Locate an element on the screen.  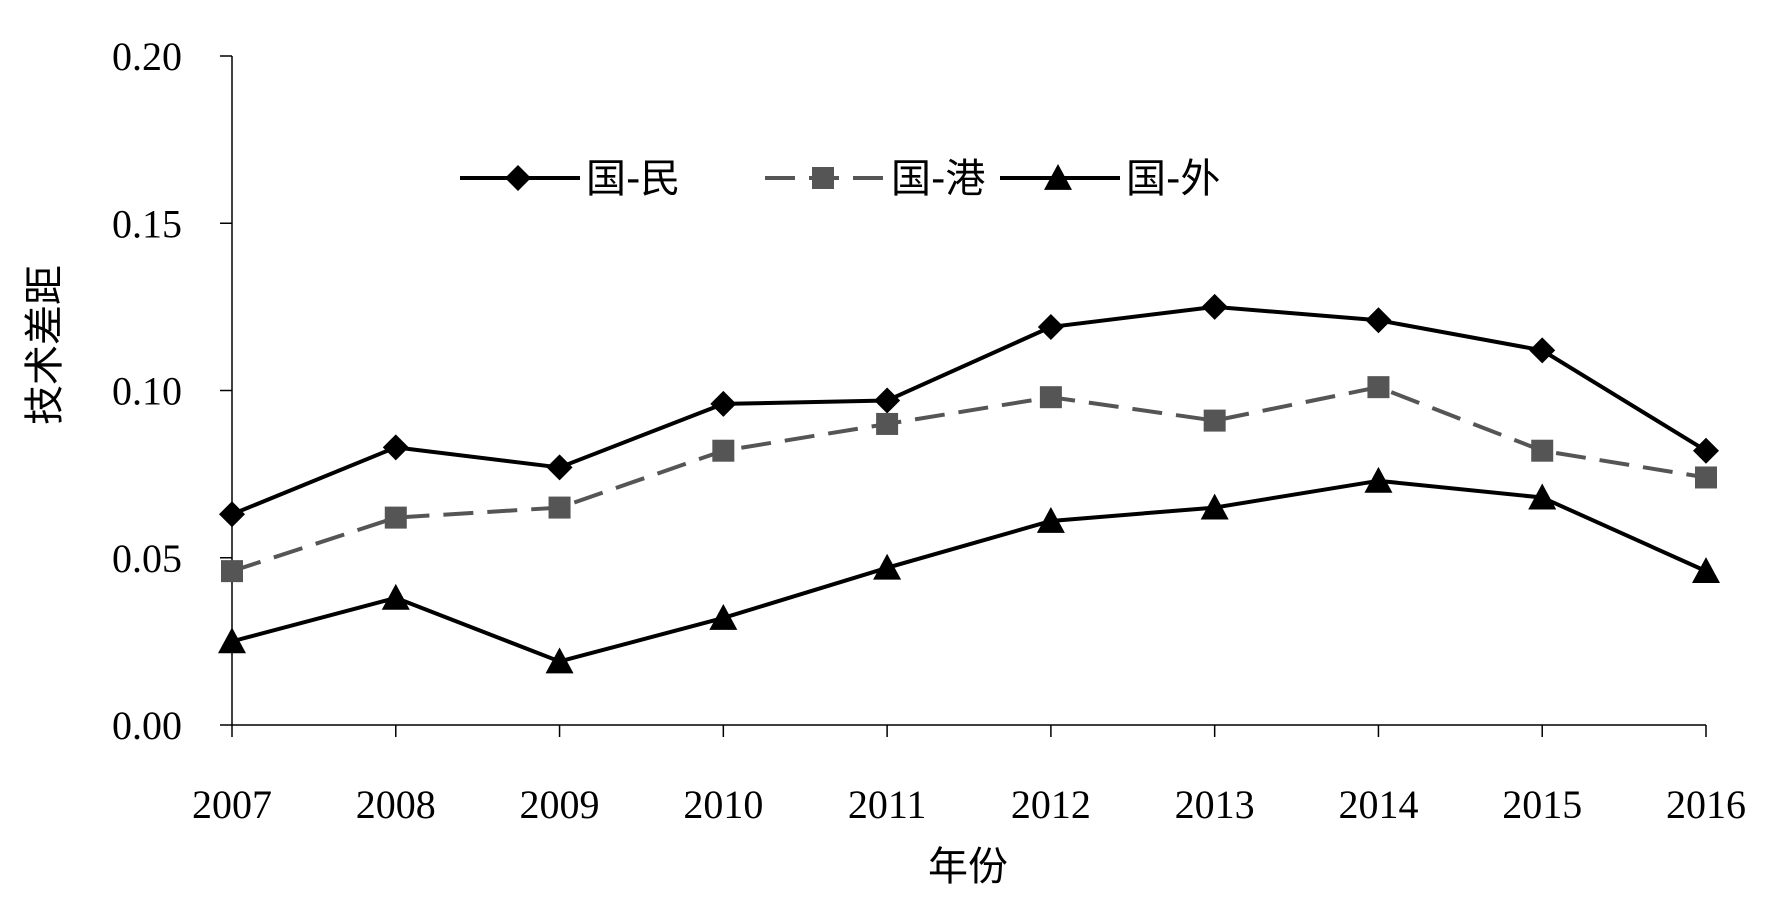
legend-entry-1: 国-民 is located at coordinates (570, 179).